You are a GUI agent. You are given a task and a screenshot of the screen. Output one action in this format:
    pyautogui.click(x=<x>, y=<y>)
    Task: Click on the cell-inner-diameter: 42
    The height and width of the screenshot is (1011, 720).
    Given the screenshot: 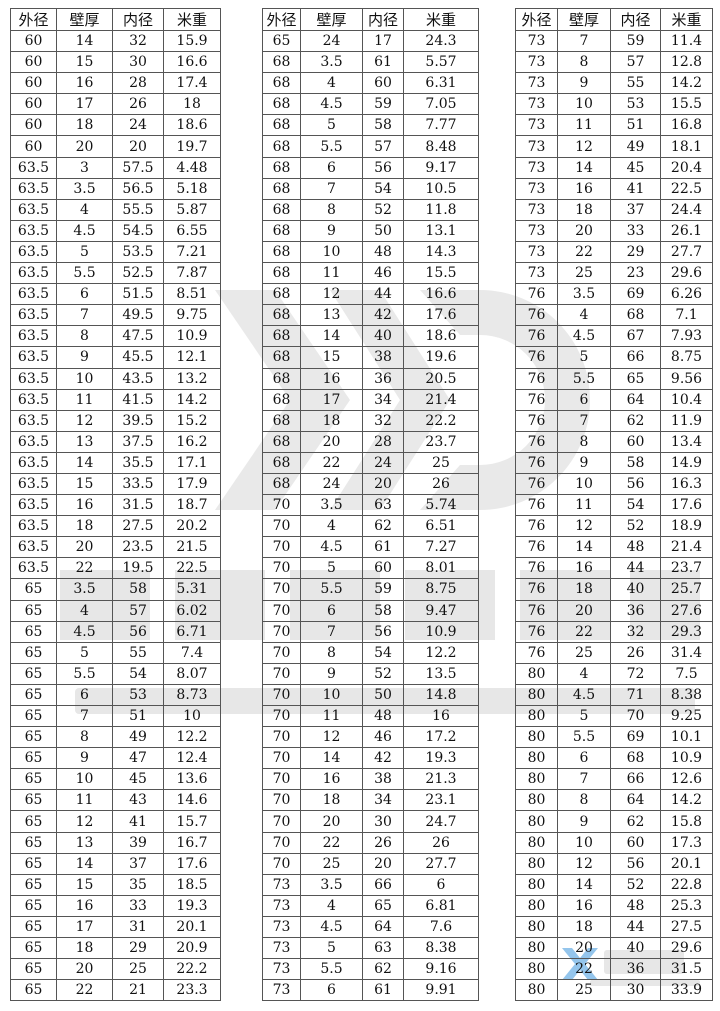 What is the action you would take?
    pyautogui.click(x=383, y=315)
    